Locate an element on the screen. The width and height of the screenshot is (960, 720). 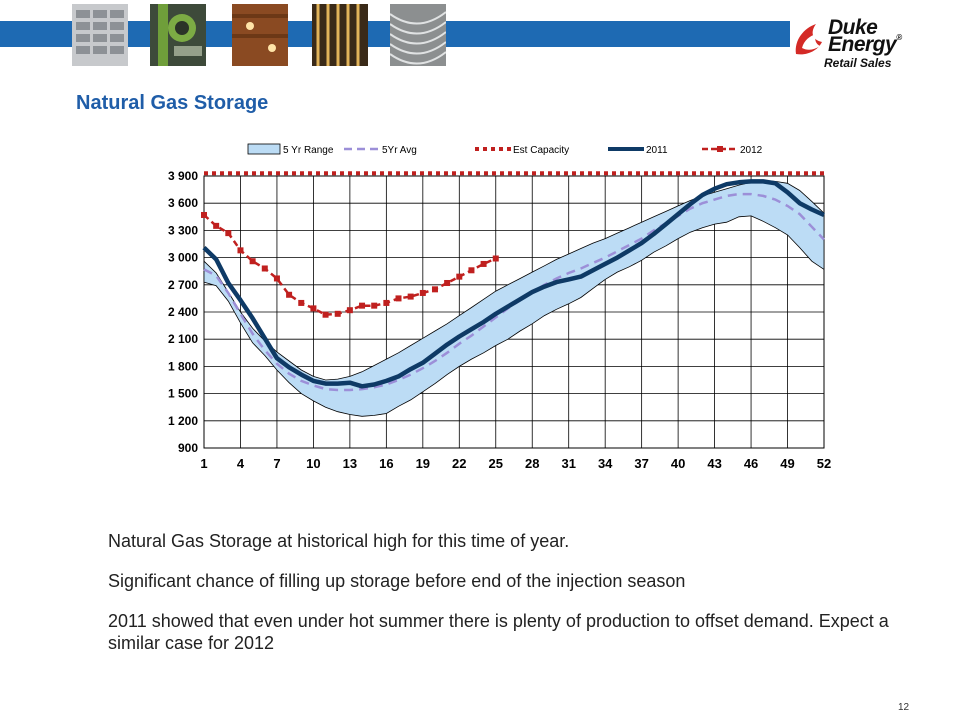
x-tick-label: 22 is located at coordinates (459, 463).